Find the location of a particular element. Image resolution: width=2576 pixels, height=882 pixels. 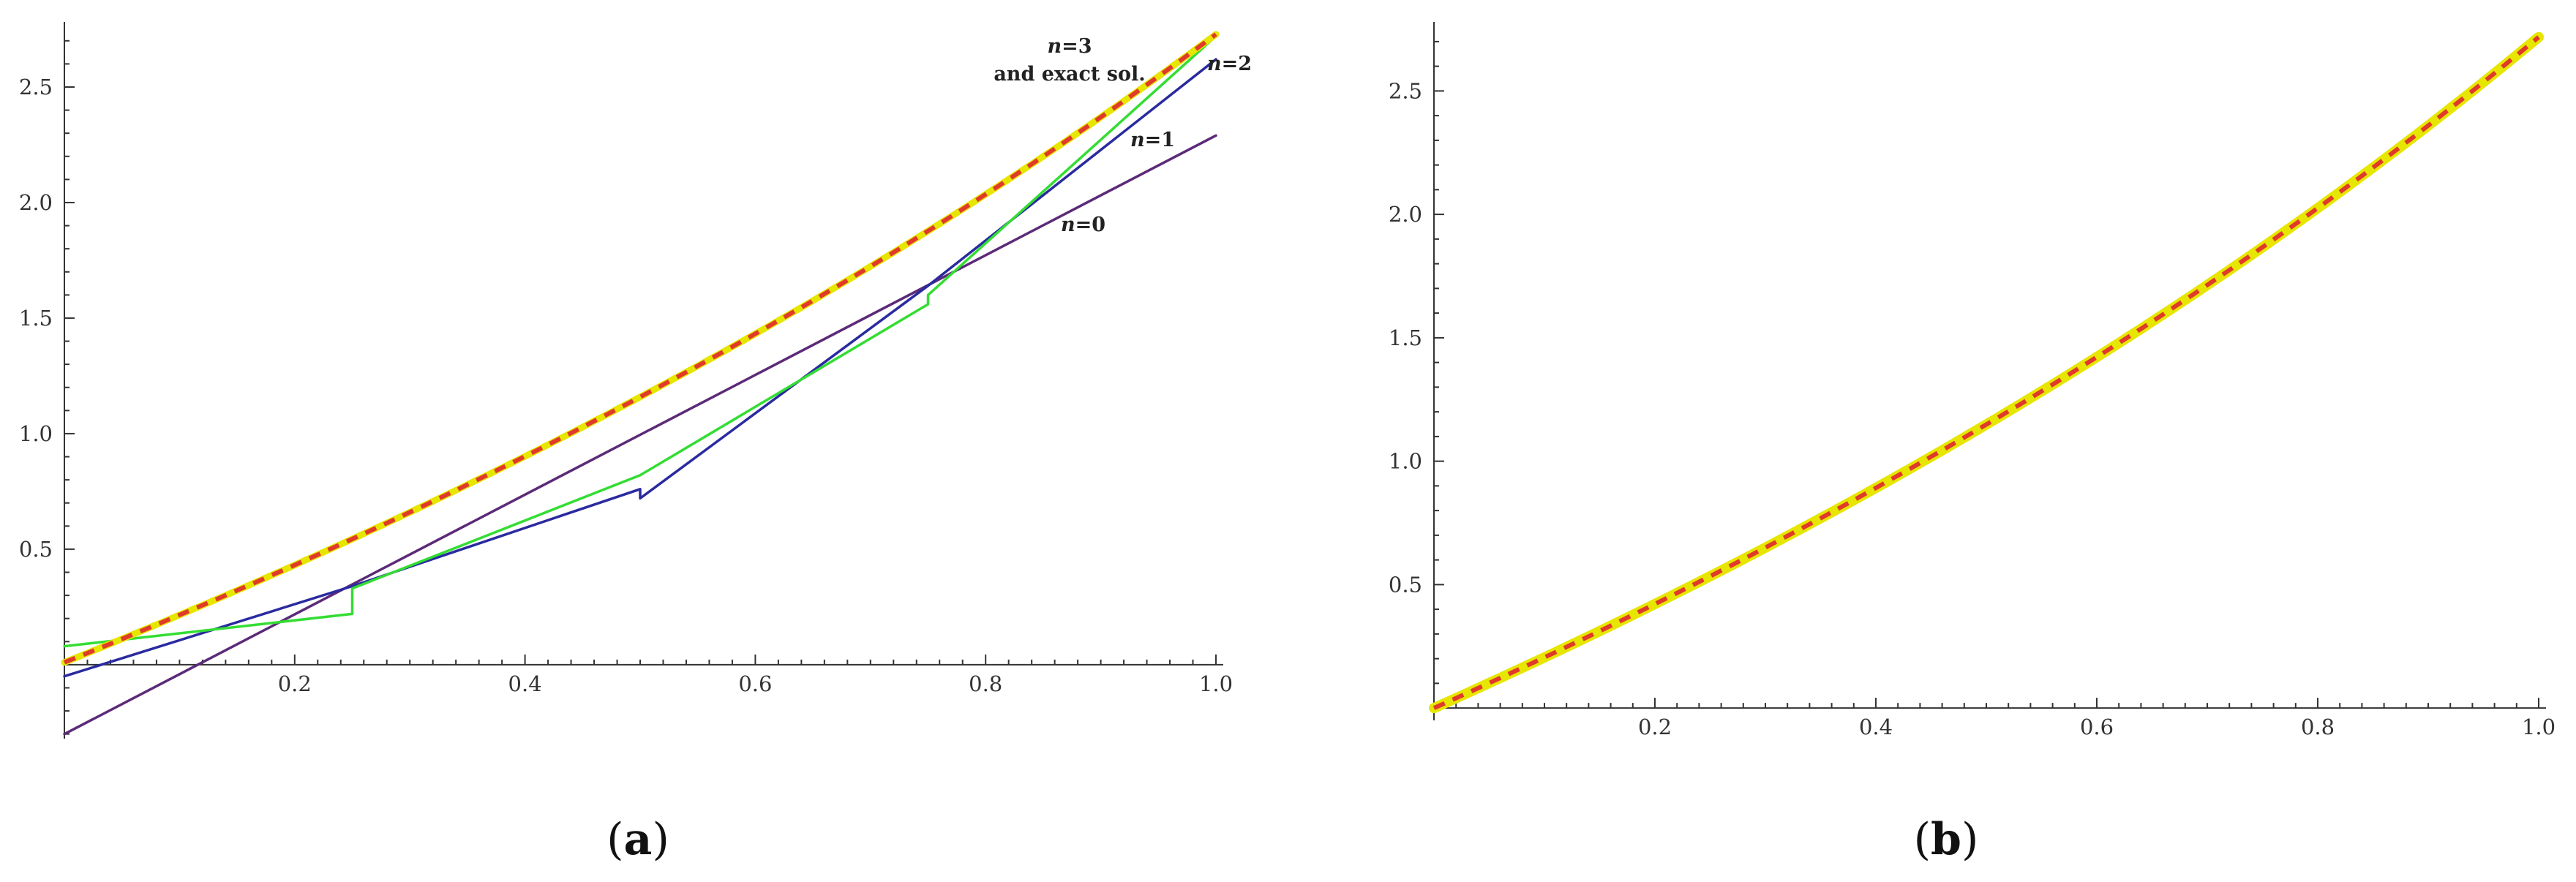

curve-label-exact: and exact sol. is located at coordinates (1069, 74).